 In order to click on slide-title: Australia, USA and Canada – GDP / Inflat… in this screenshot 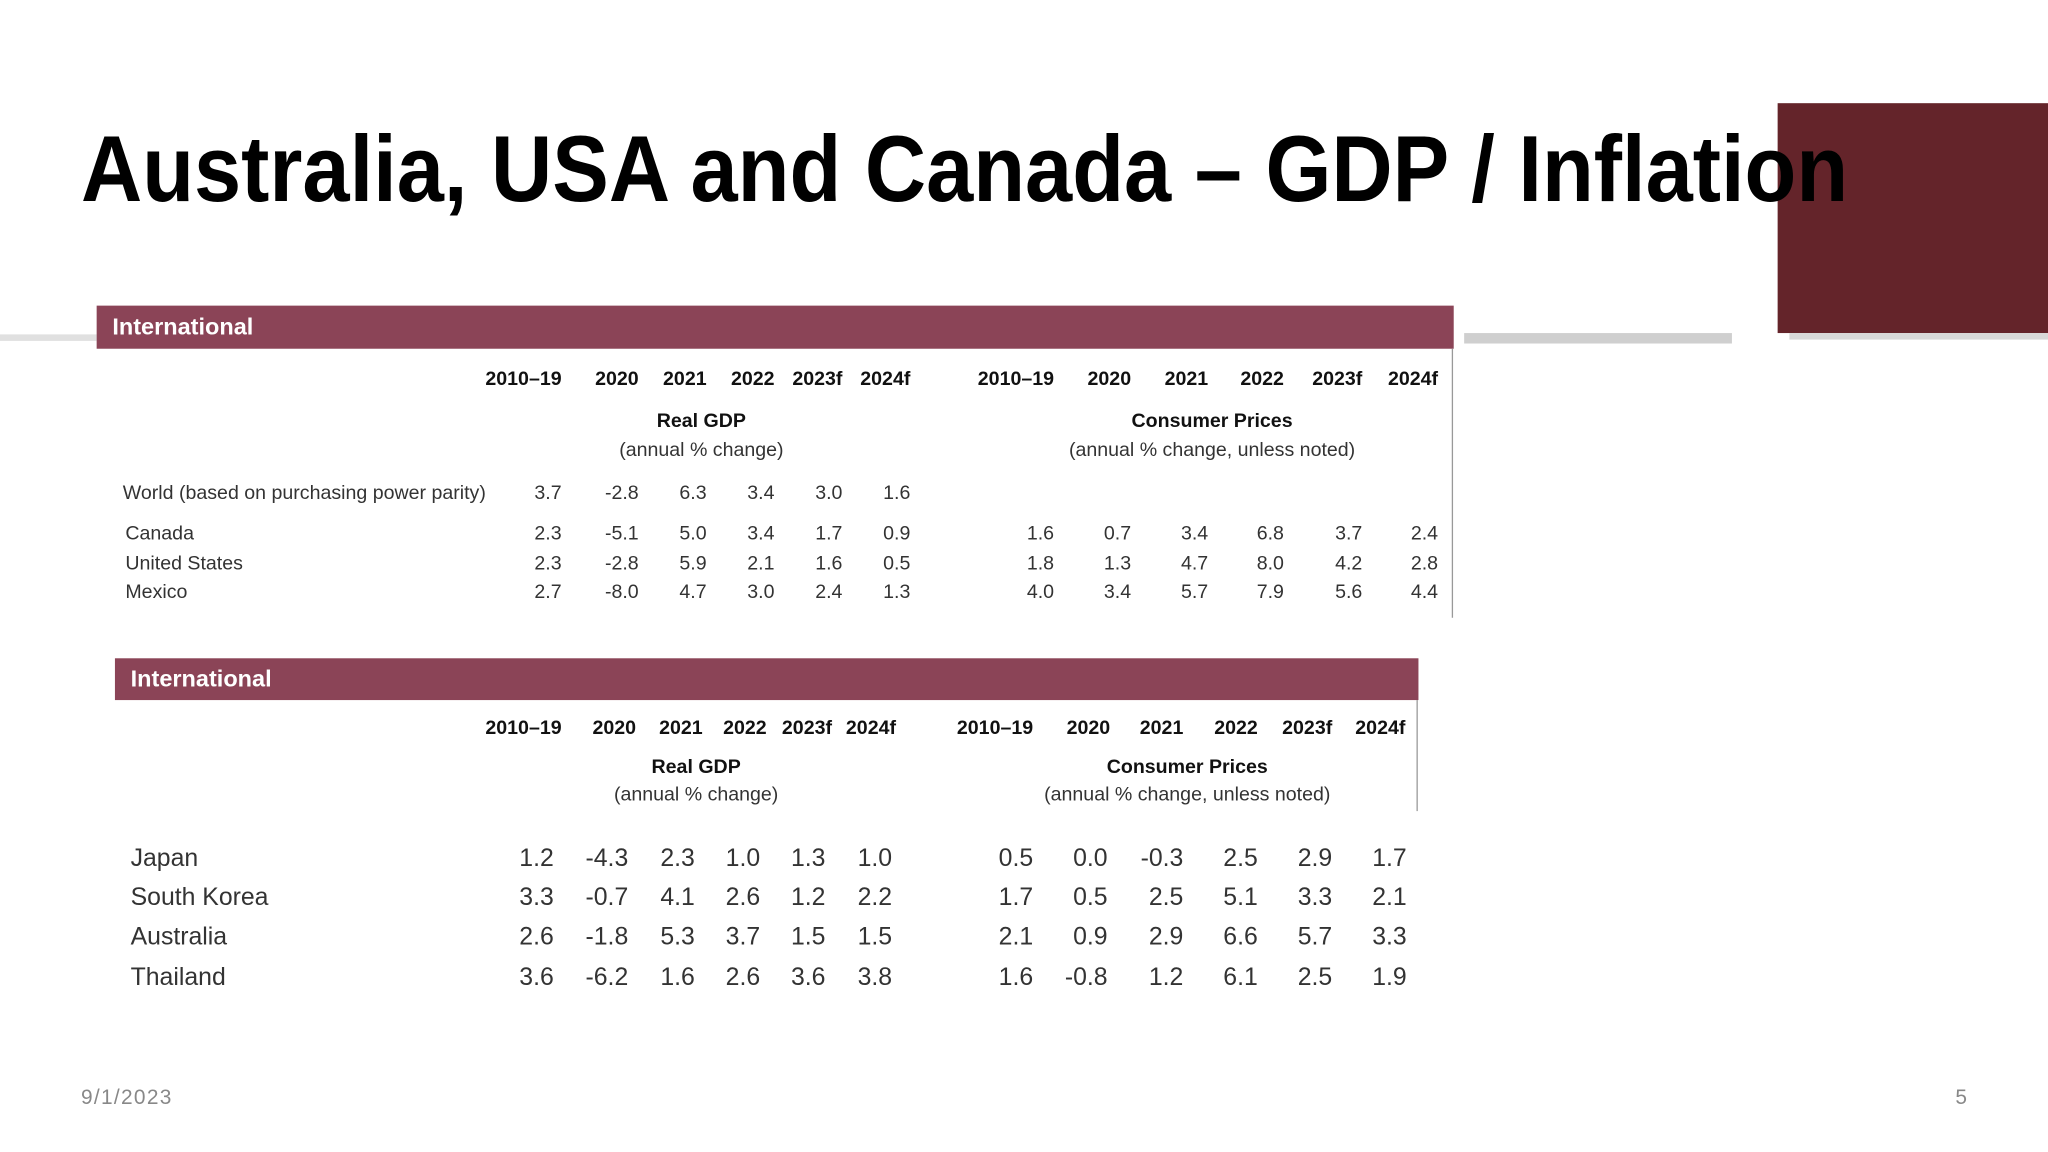, I will do `click(964, 168)`.